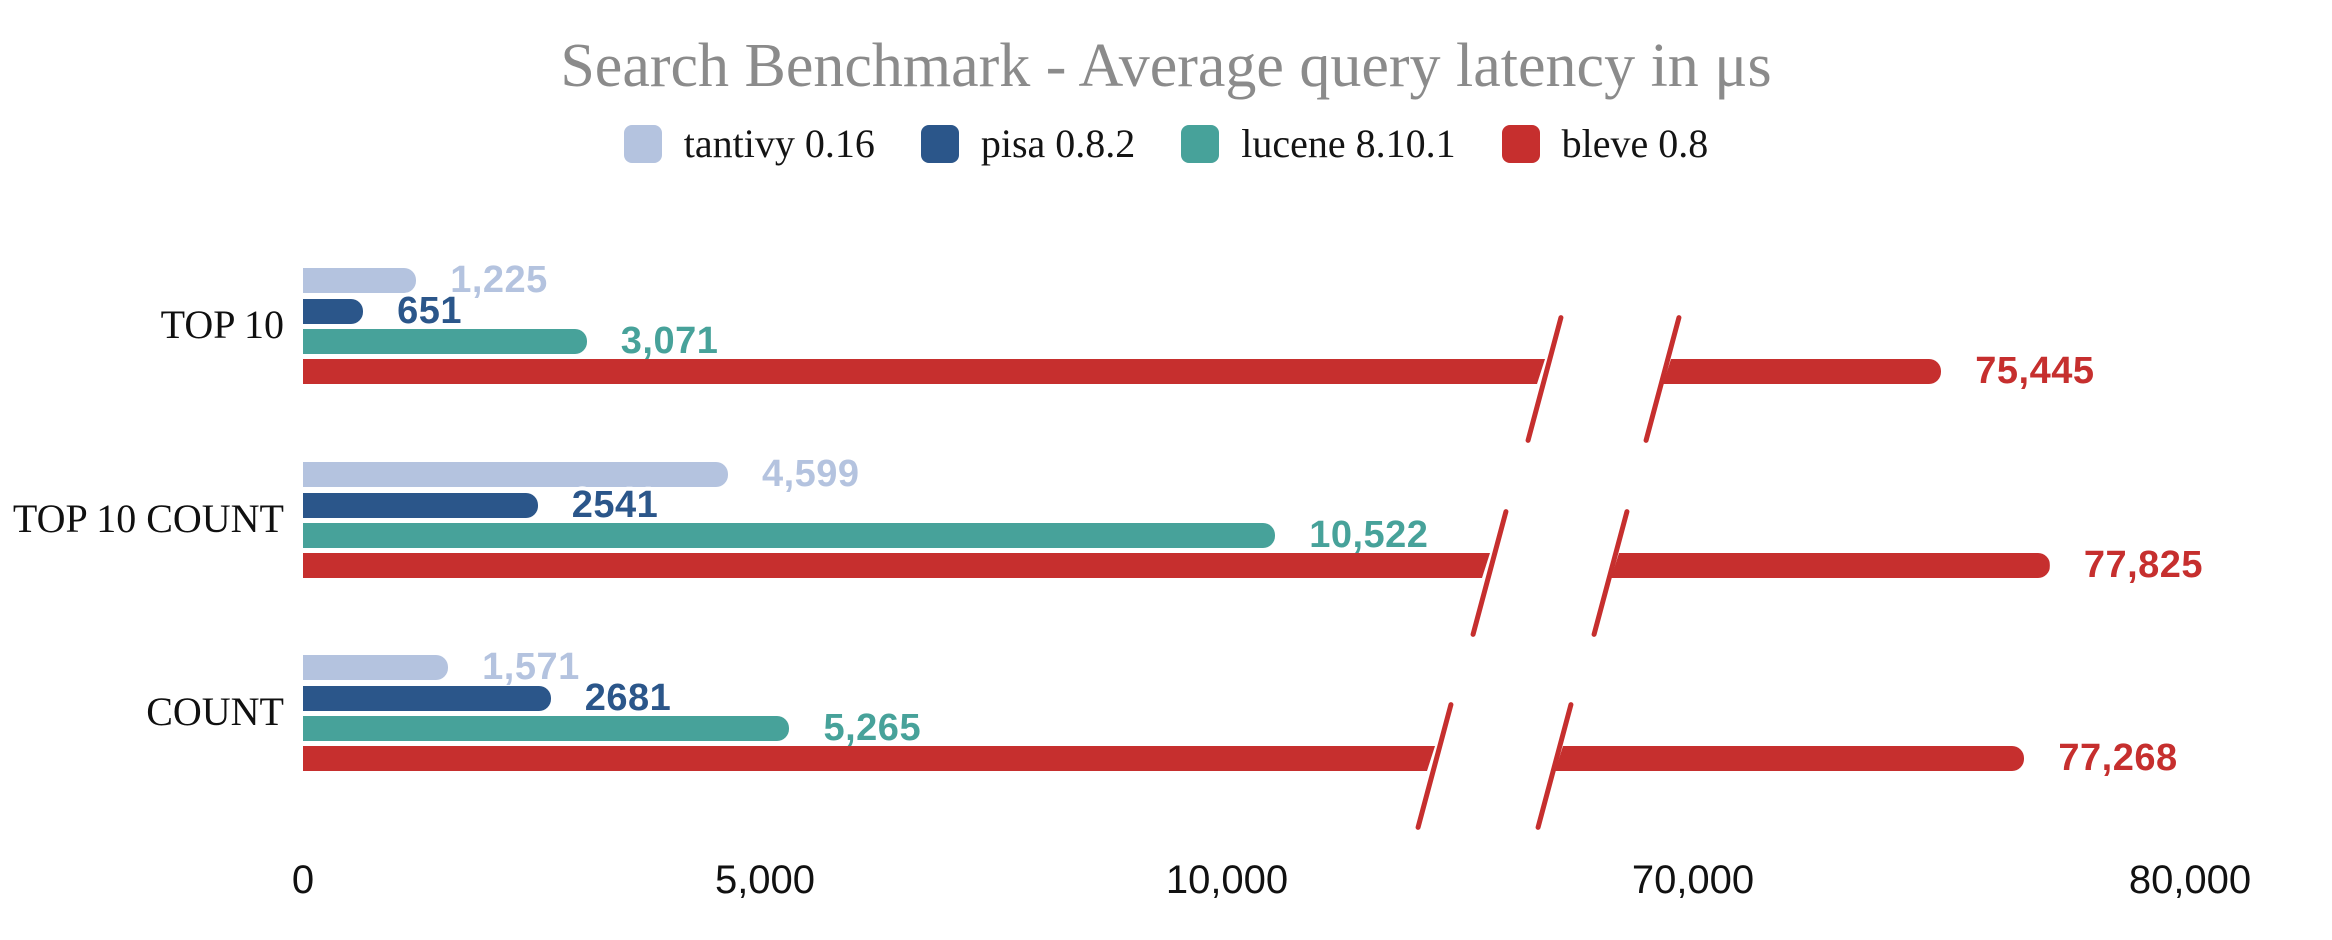 The image size is (2332, 940). What do you see at coordinates (669, 341) in the screenshot?
I see `value-label-lucene-8-10-1-top-10: 3,071` at bounding box center [669, 341].